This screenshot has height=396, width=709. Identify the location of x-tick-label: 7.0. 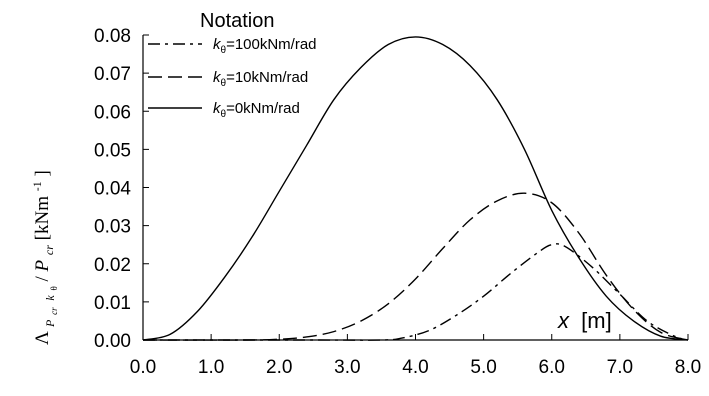
(620, 367).